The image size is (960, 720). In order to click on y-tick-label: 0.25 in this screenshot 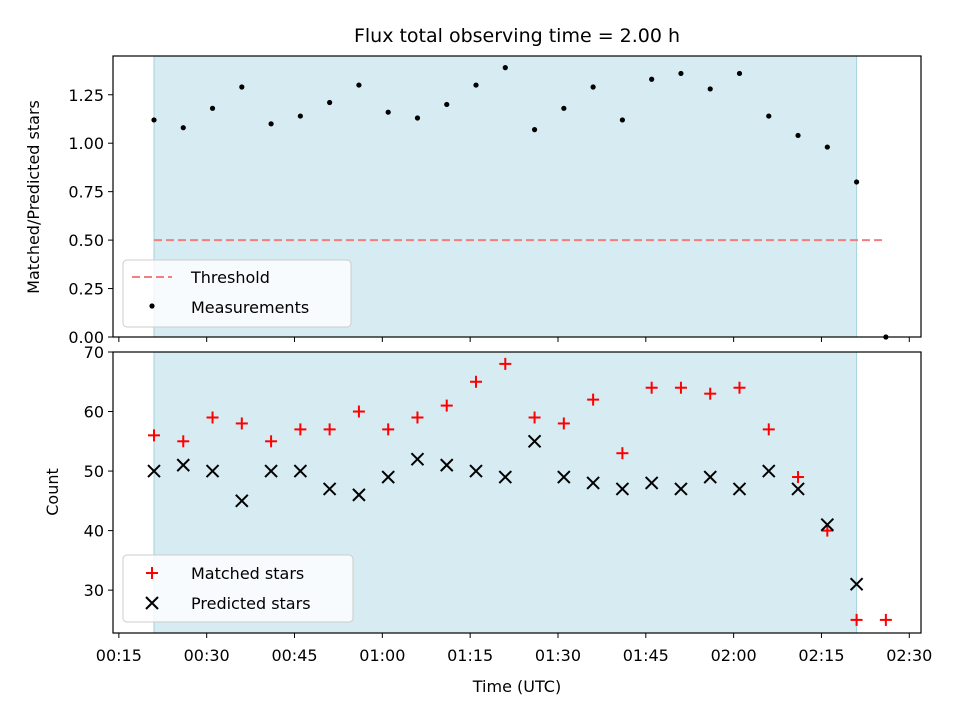, I will do `click(86, 289)`.